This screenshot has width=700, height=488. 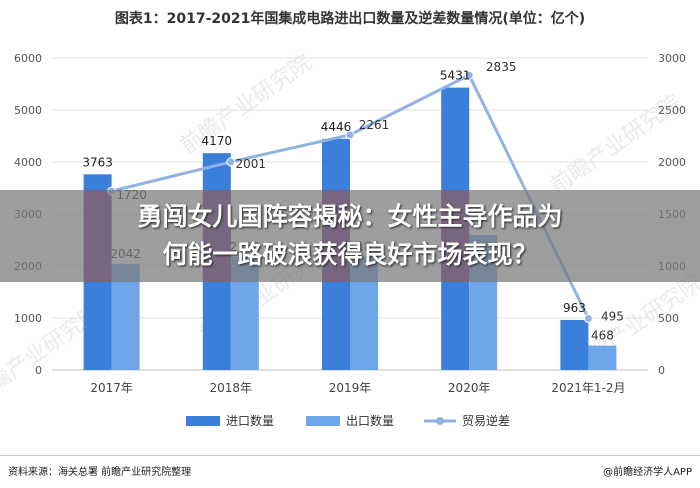 What do you see at coordinates (28, 58) in the screenshot?
I see `y-tick-left: 6000` at bounding box center [28, 58].